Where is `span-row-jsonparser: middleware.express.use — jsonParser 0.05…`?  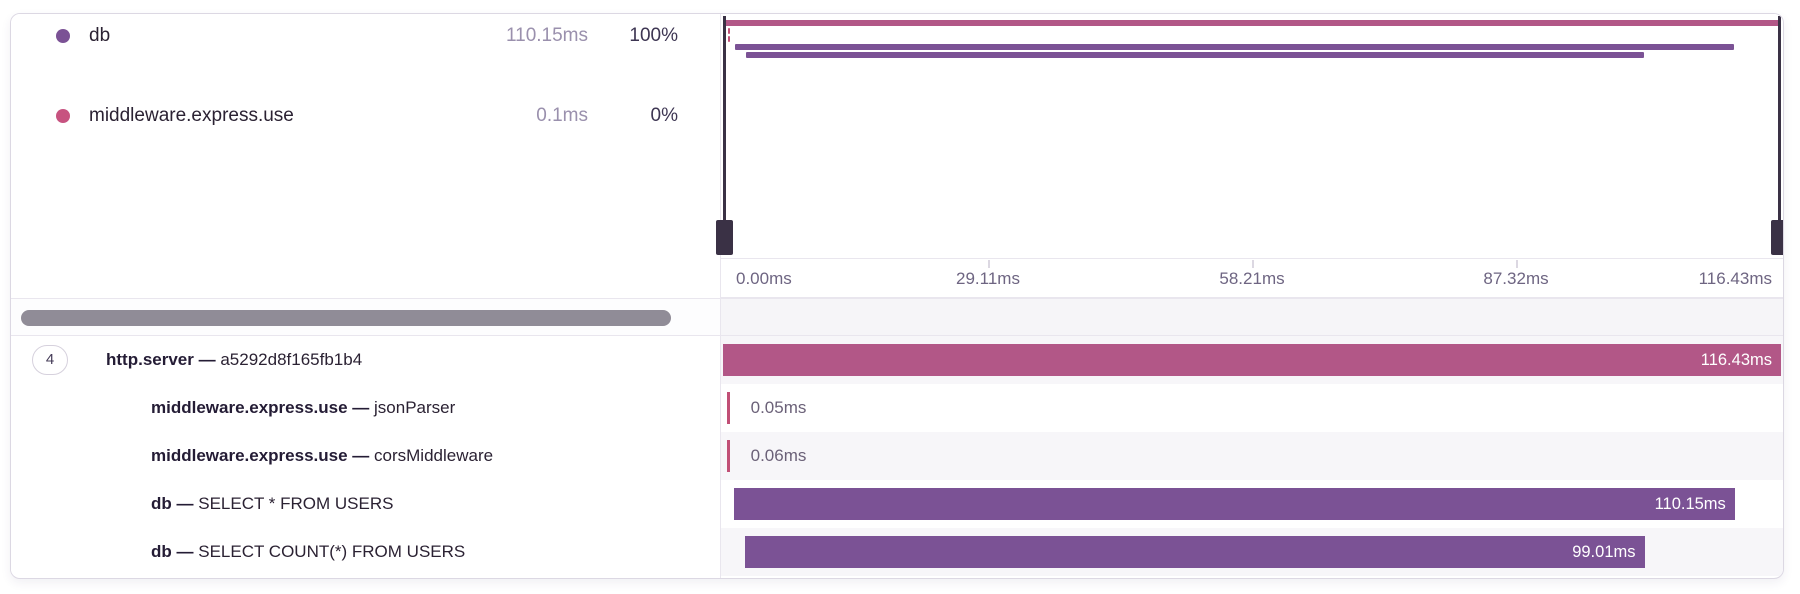 span-row-jsonparser: middleware.express.use — jsonParser 0.05… is located at coordinates (897, 408).